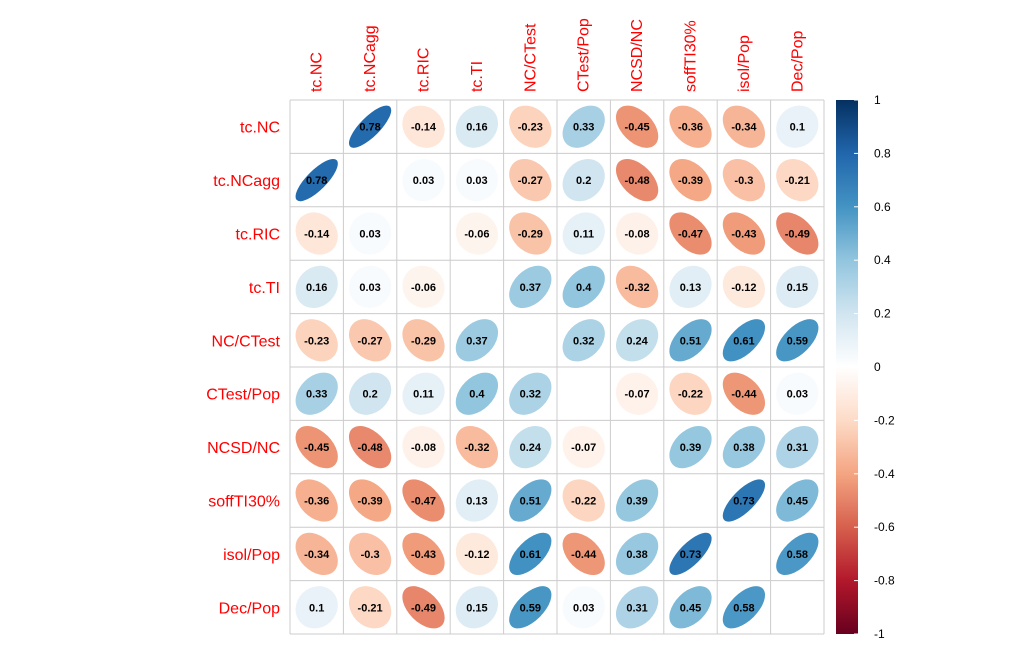  I want to click on correlation-value-label: 0.61, so click(743, 341).